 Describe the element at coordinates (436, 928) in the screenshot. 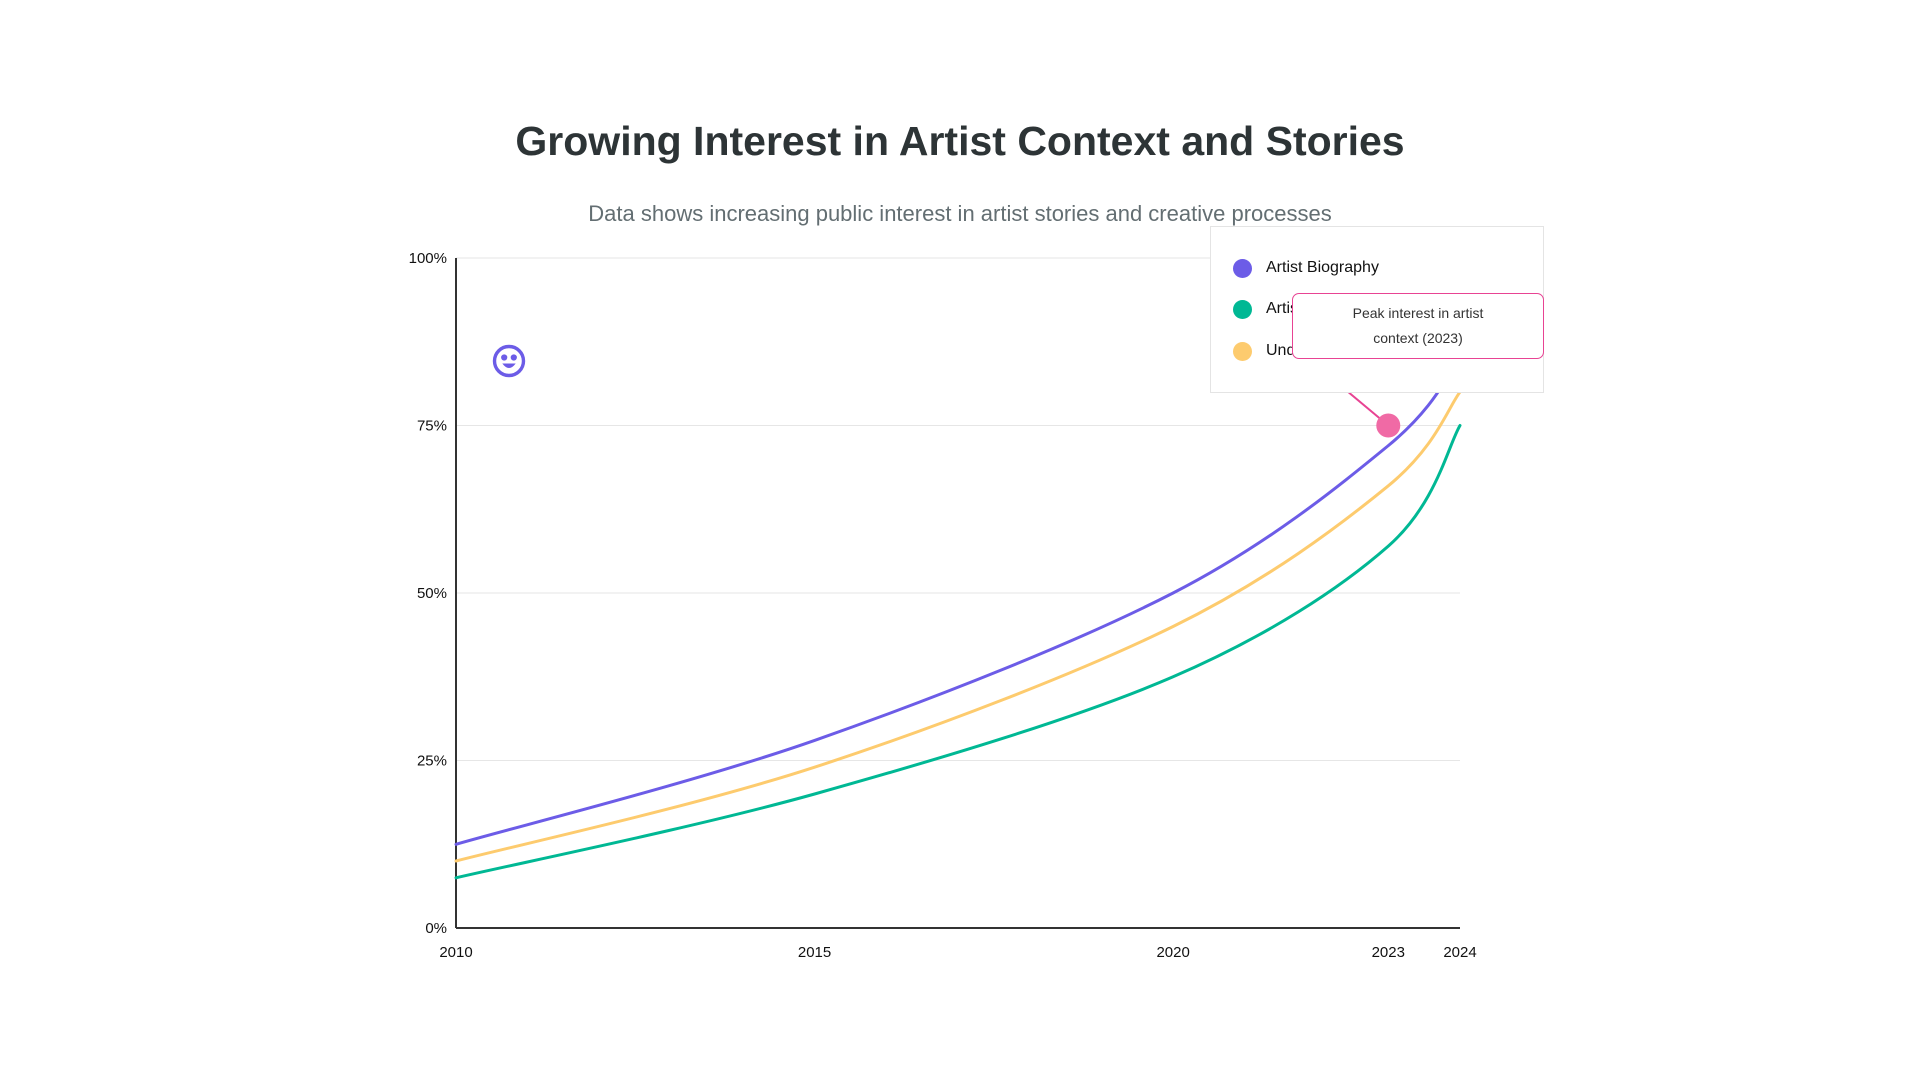

I see `y-tick-label: 0%` at that location.